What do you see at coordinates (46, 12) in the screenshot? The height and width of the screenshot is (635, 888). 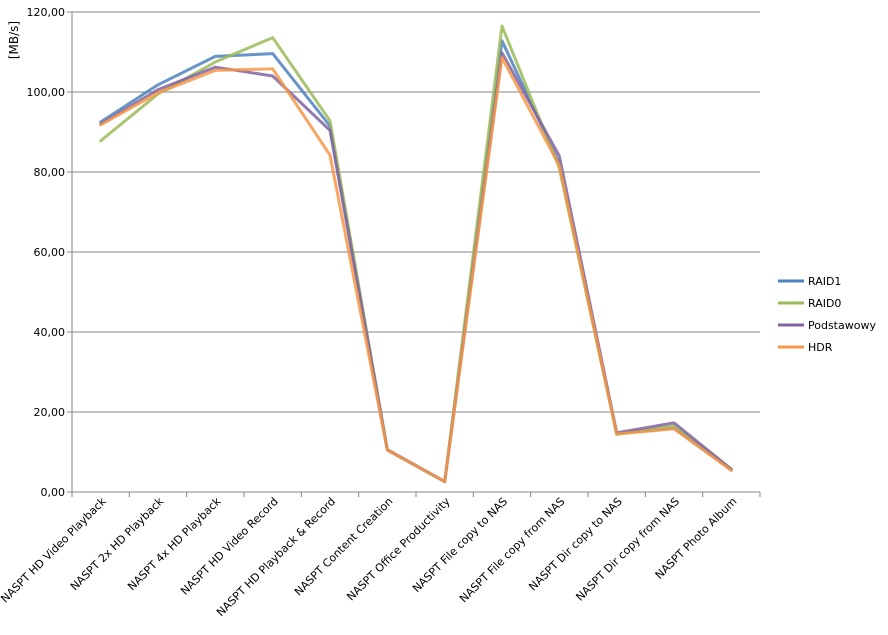 I see `y-tick-label: 120,00` at bounding box center [46, 12].